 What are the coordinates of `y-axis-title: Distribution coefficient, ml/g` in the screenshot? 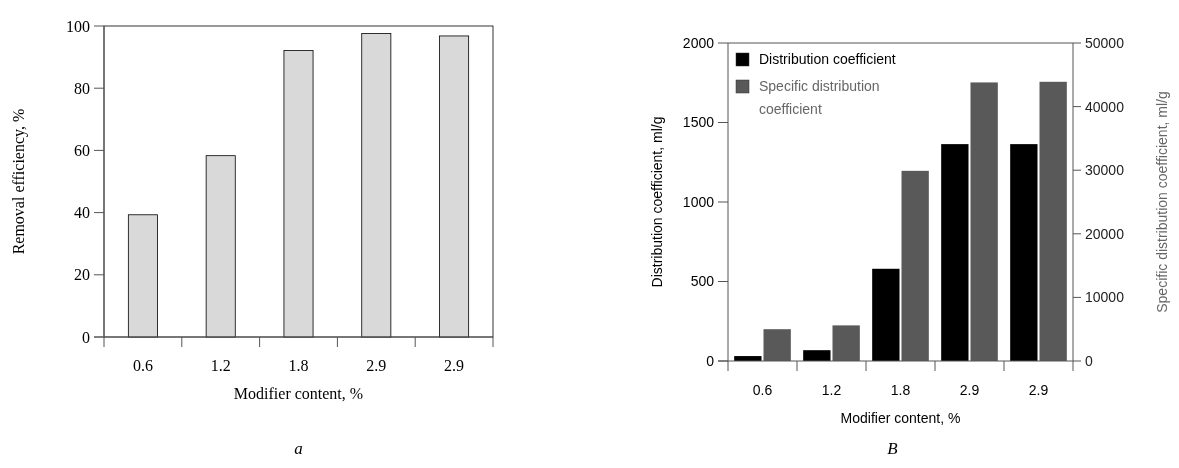 It's located at (657, 202).